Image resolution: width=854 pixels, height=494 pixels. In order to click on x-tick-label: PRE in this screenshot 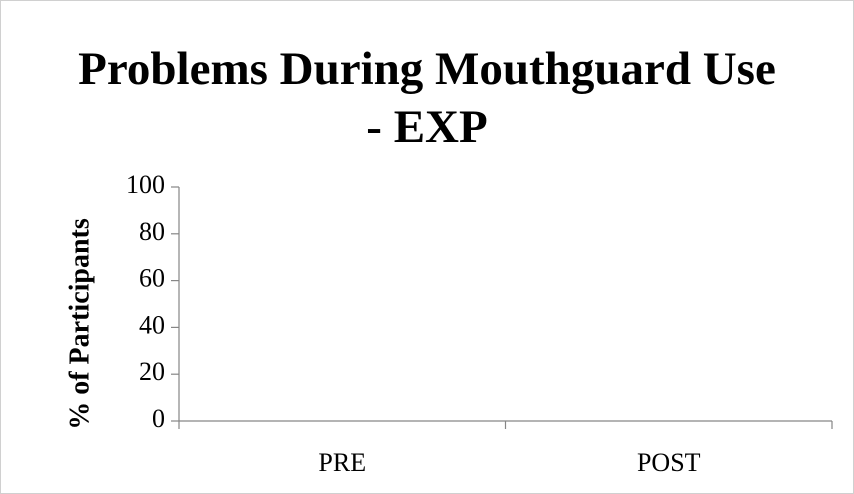, I will do `click(342, 462)`.